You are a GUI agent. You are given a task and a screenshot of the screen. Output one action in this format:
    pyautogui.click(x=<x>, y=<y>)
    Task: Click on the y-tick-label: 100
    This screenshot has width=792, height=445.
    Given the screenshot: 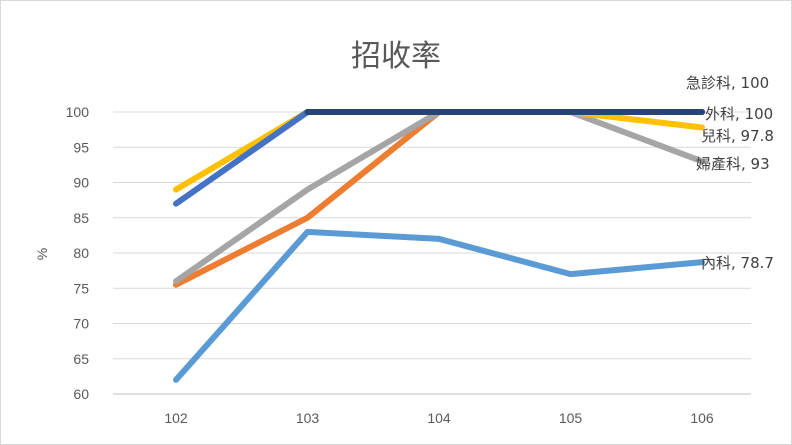 What is the action you would take?
    pyautogui.click(x=78, y=112)
    